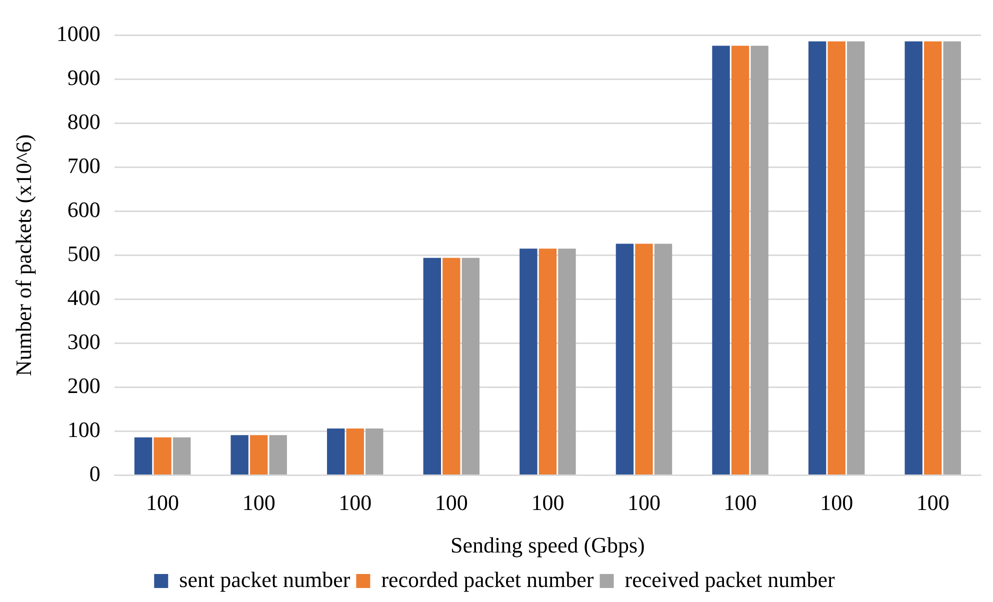  Describe the element at coordinates (83, 385) in the screenshot. I see `y-tick-label: 200` at that location.